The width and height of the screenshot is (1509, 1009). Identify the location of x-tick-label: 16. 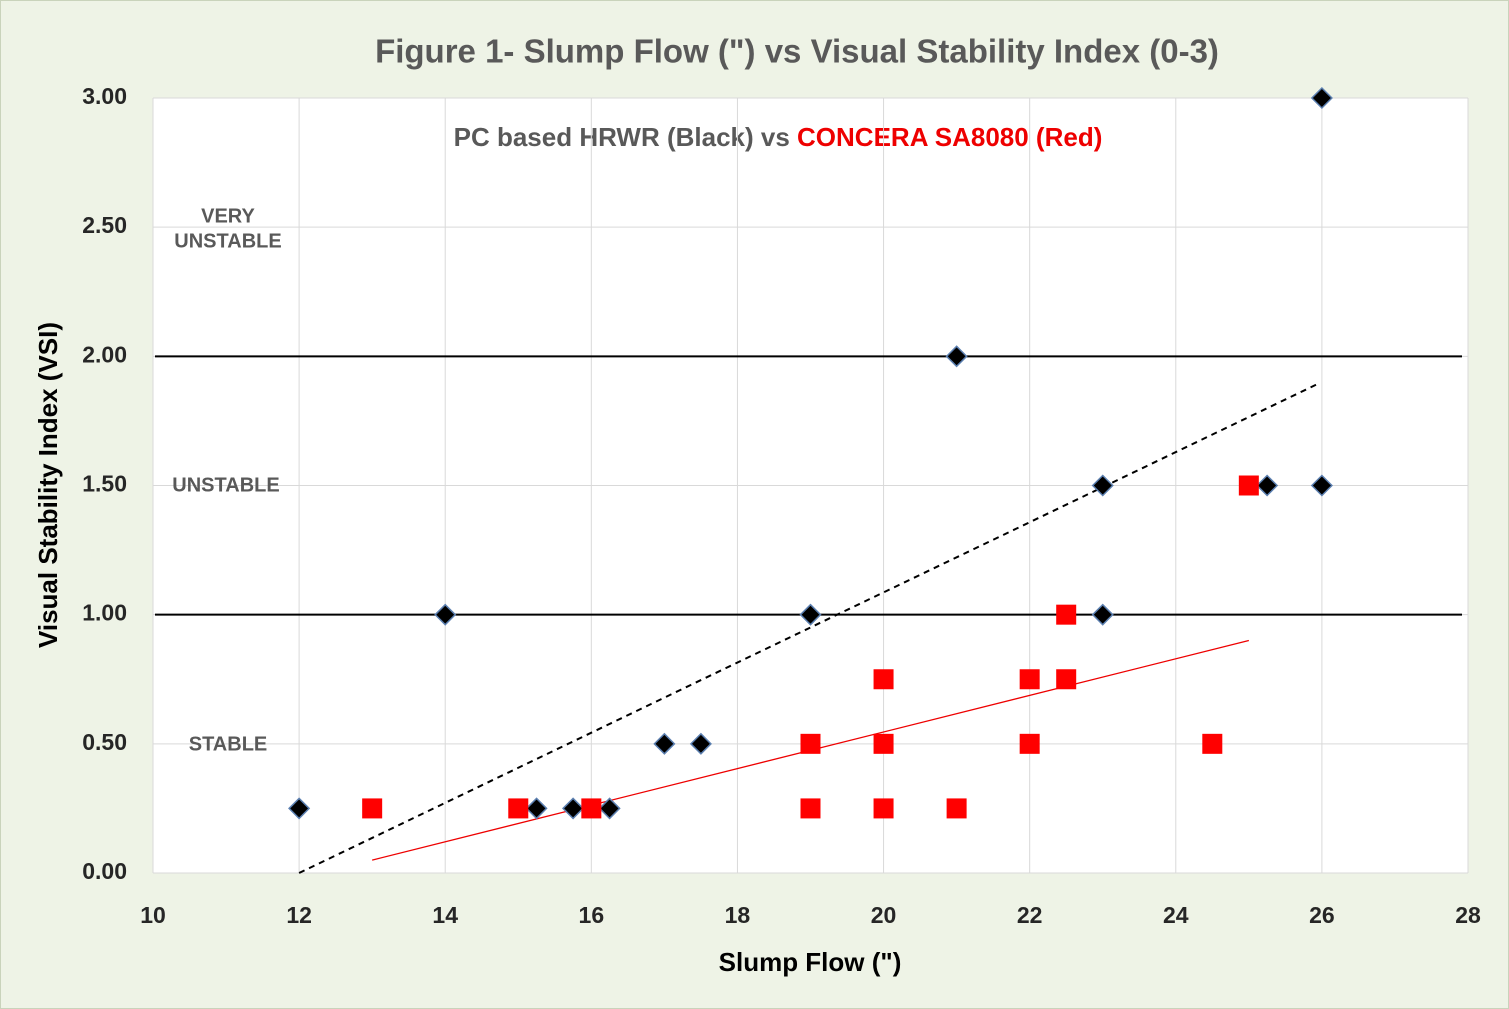
(592, 915).